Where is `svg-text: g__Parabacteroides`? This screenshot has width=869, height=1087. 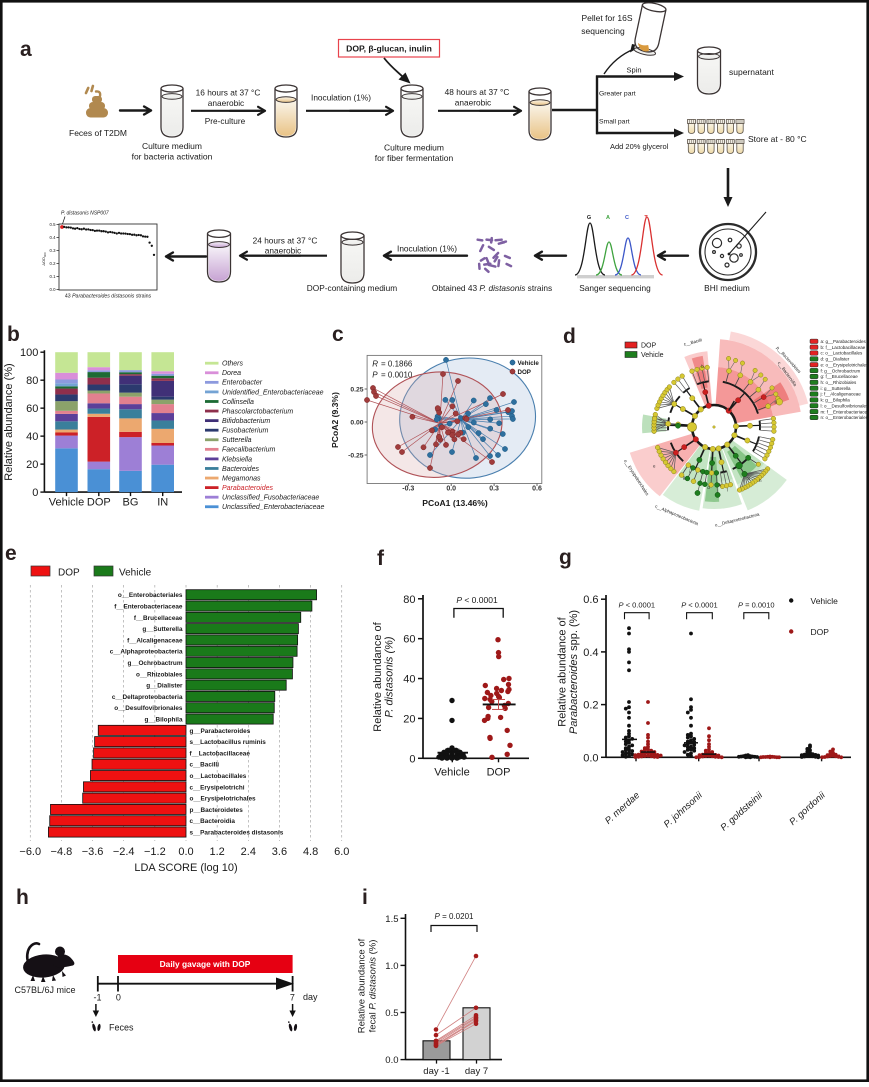
svg-text: g__Parabacteroides is located at coordinates (220, 731).